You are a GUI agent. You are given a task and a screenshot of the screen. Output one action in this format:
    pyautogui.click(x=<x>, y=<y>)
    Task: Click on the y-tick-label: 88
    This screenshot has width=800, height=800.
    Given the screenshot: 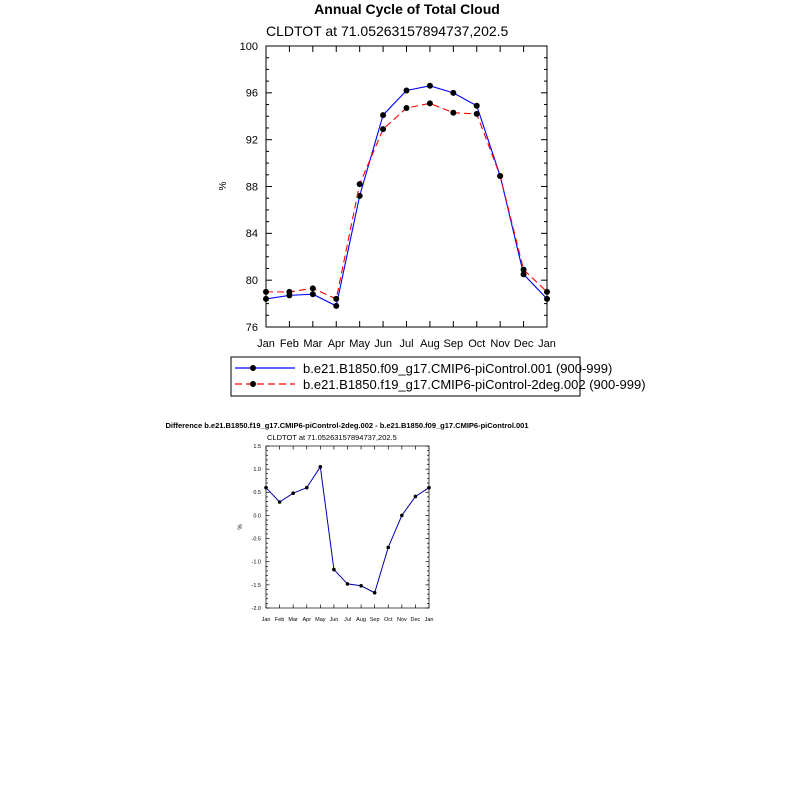 What is the action you would take?
    pyautogui.click(x=252, y=187)
    